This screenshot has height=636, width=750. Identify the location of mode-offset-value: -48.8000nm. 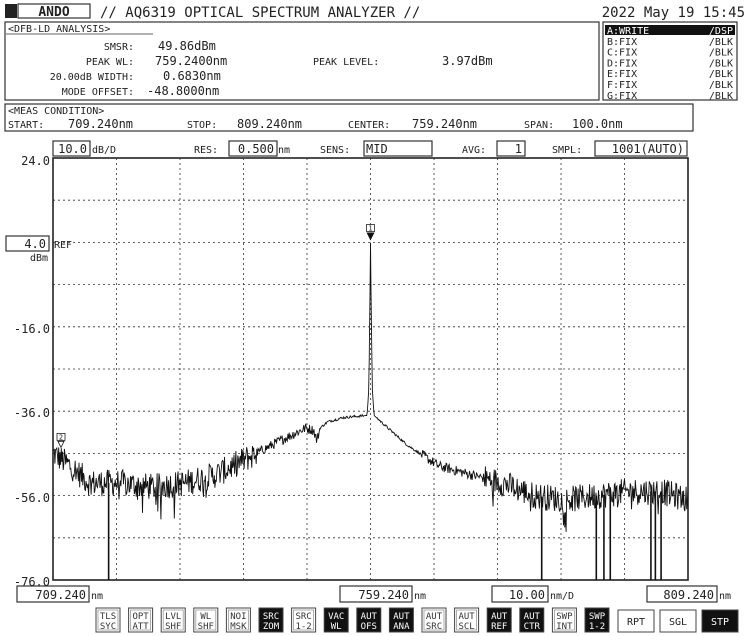
(183, 91).